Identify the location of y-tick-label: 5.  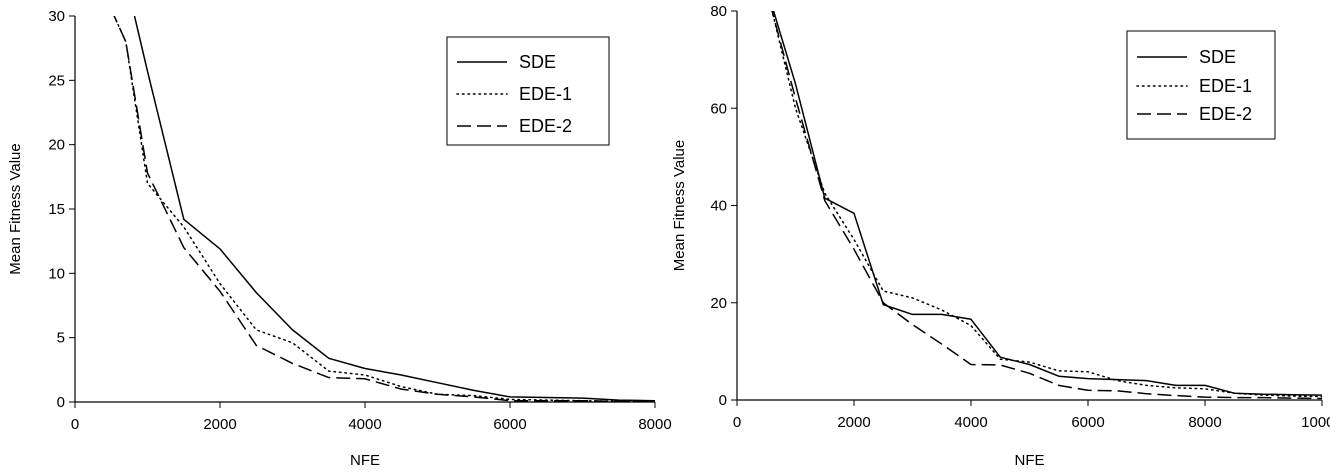
(61, 338).